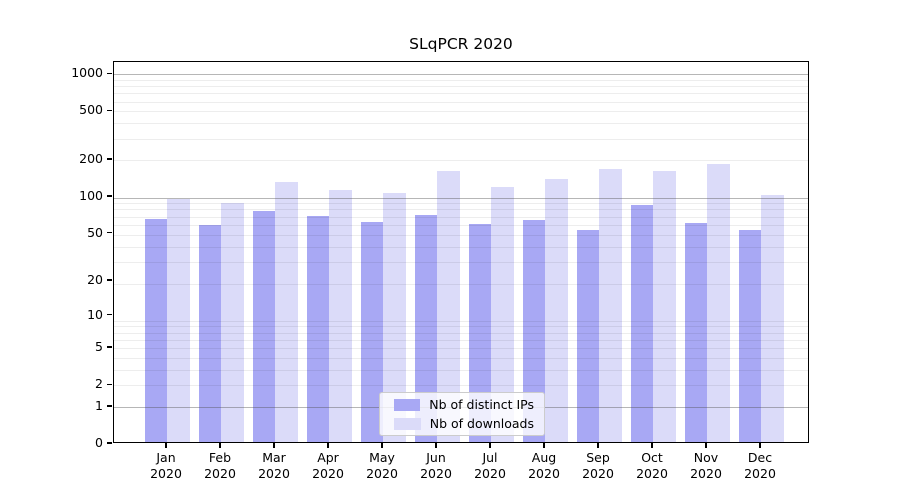 This screenshot has width=900, height=500. Describe the element at coordinates (99, 442) in the screenshot. I see `y-tick-label: 0` at that location.